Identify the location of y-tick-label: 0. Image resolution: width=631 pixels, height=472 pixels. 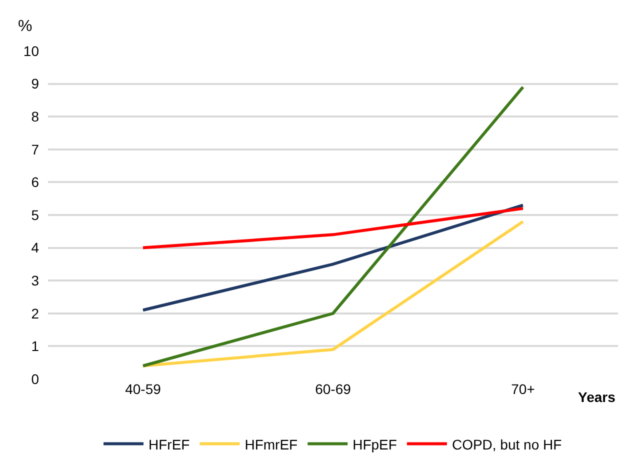
(35, 378).